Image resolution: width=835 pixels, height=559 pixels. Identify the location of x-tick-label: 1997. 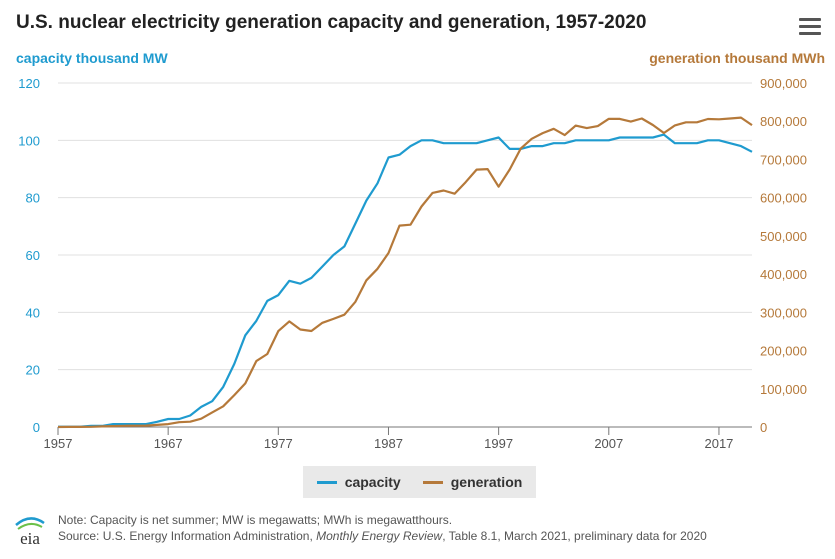
(498, 443).